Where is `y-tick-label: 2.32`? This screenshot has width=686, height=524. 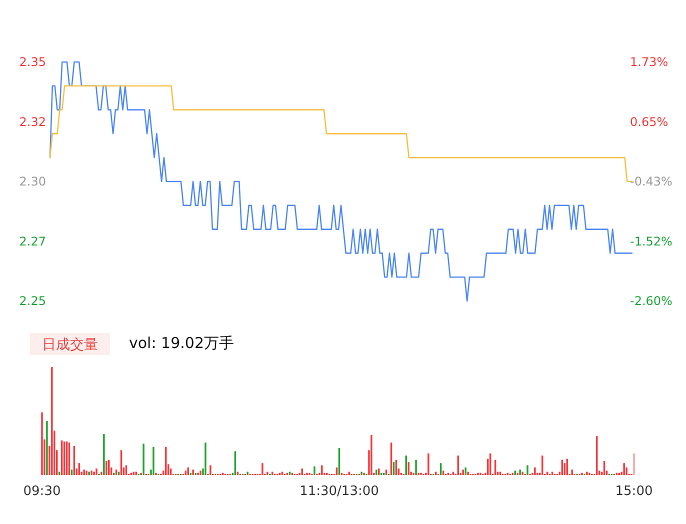 y-tick-label: 2.32 is located at coordinates (32, 121).